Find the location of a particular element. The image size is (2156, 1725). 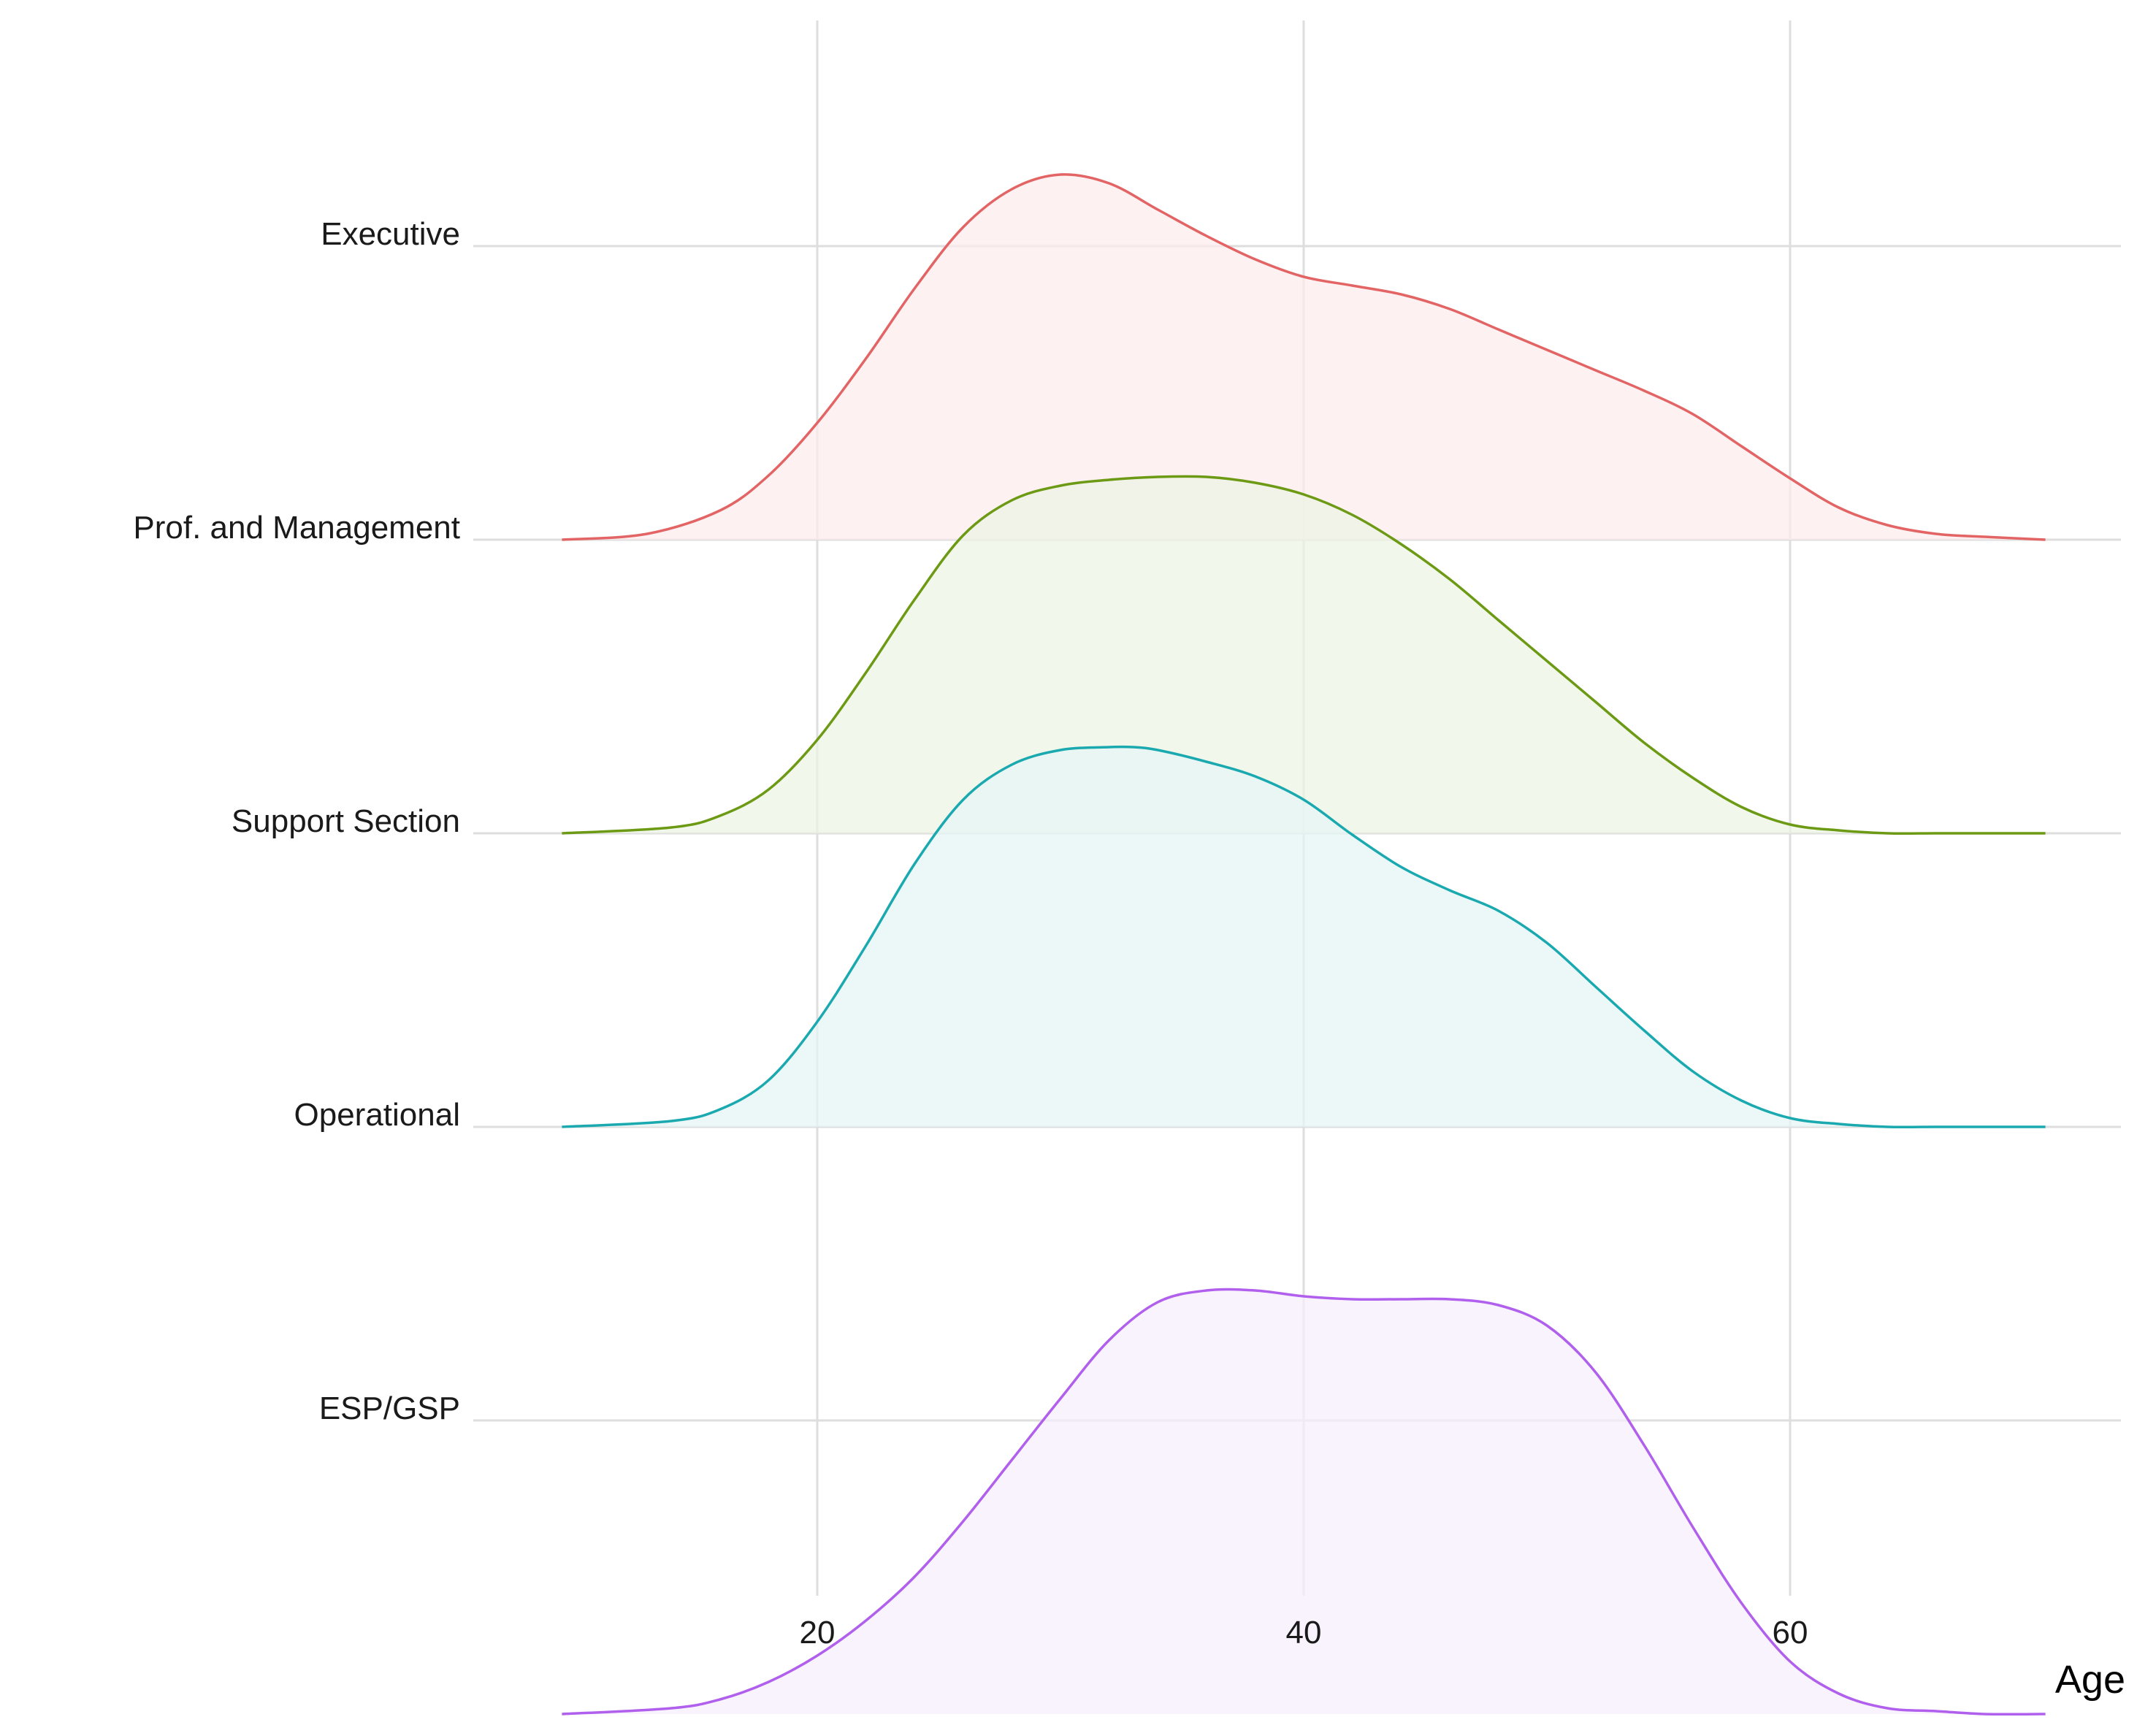

ridge-executive is located at coordinates (1304, 357).